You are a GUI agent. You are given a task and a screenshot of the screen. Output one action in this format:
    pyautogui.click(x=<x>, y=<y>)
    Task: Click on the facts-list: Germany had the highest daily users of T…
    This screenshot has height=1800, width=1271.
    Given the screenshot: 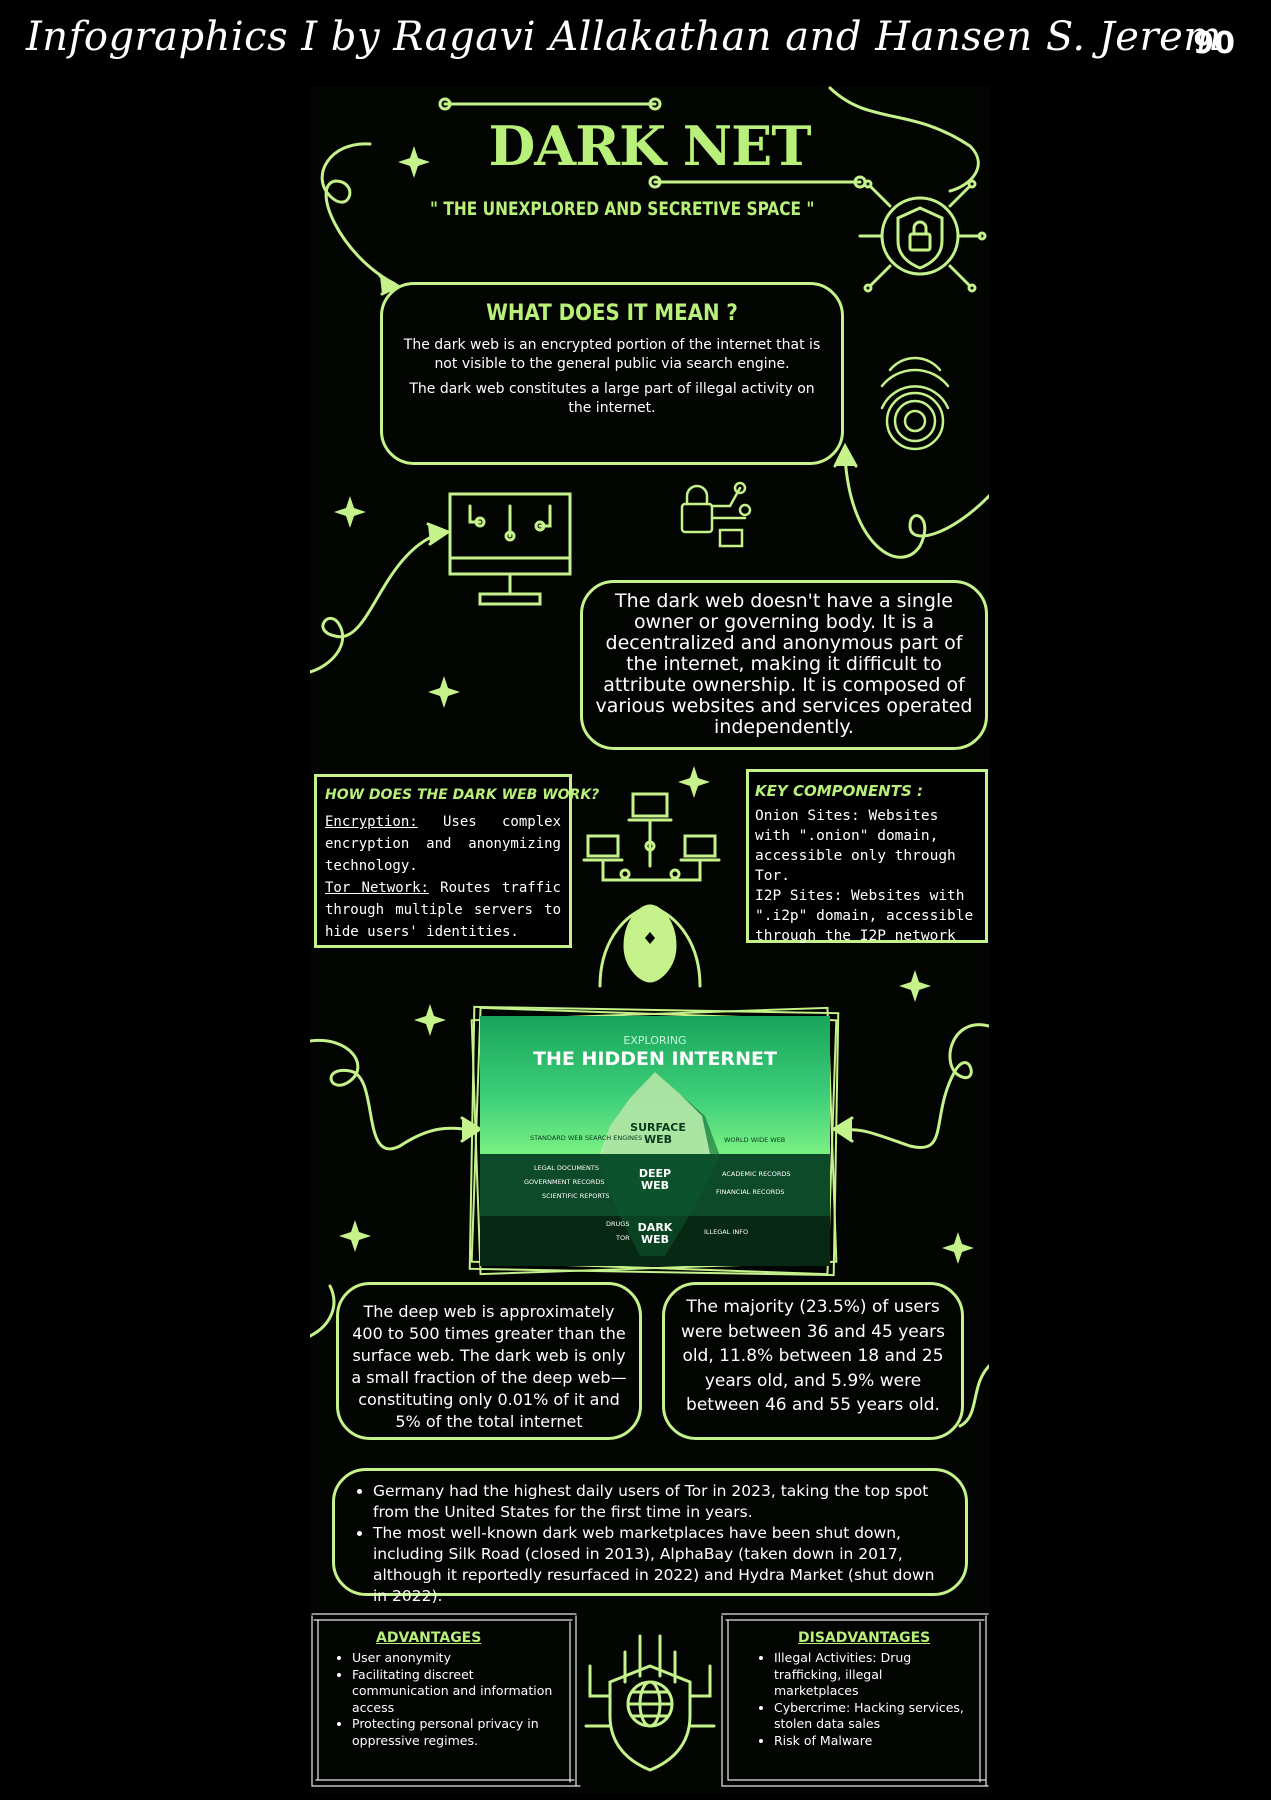 What is the action you would take?
    pyautogui.click(x=650, y=1539)
    